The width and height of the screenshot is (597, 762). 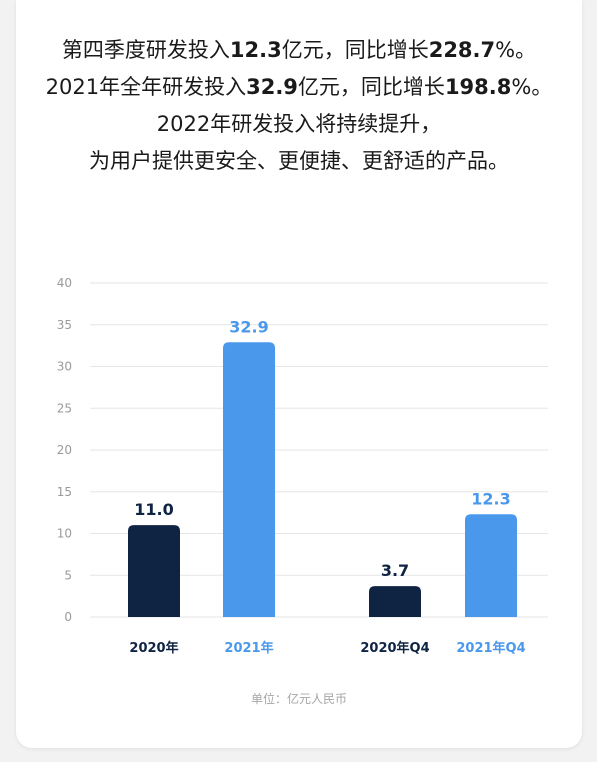 I want to click on headline-1-value-a: 12.3, so click(x=255, y=50).